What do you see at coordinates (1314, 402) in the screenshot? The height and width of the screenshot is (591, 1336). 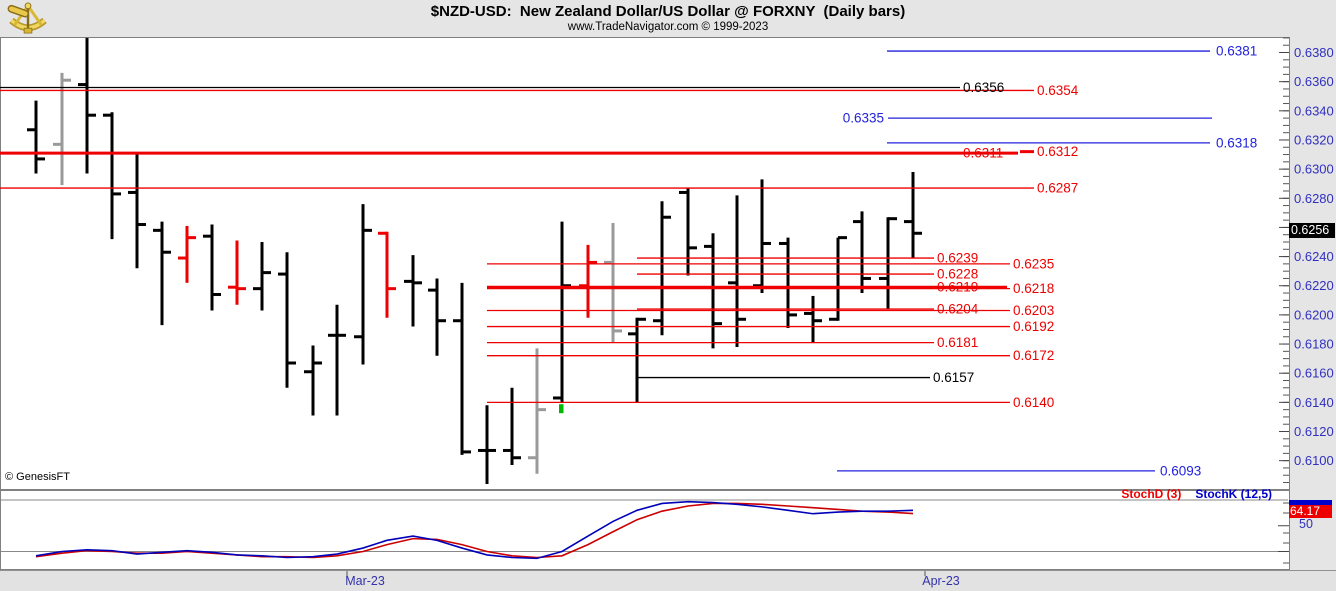 I see `price-axis-label: 0.6140` at bounding box center [1314, 402].